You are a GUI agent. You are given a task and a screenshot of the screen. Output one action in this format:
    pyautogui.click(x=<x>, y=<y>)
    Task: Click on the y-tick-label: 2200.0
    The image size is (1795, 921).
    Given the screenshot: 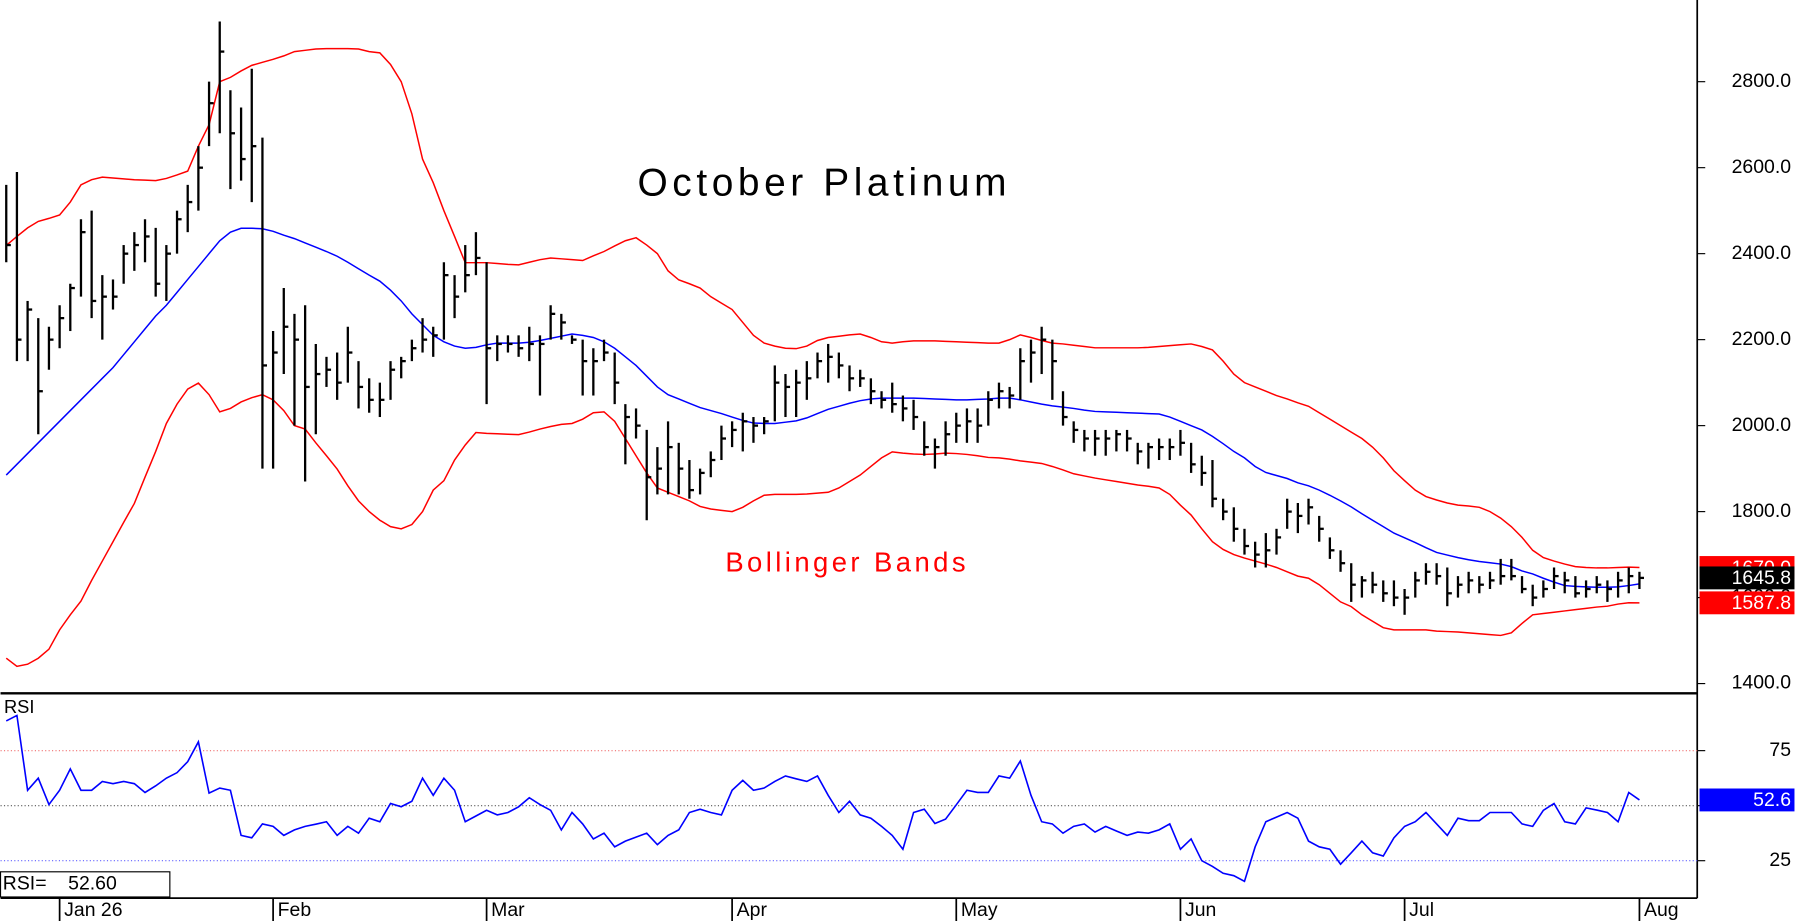 What is the action you would take?
    pyautogui.click(x=1762, y=339)
    